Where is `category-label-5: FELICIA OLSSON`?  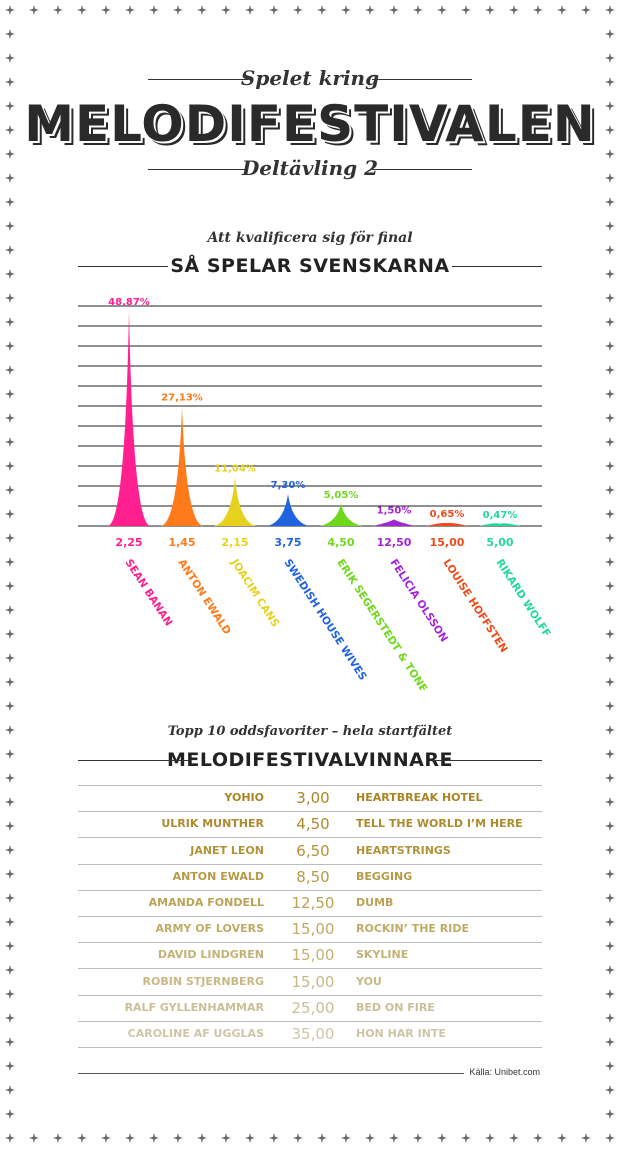 category-label-5: FELICIA OLSSON is located at coordinates (418, 600).